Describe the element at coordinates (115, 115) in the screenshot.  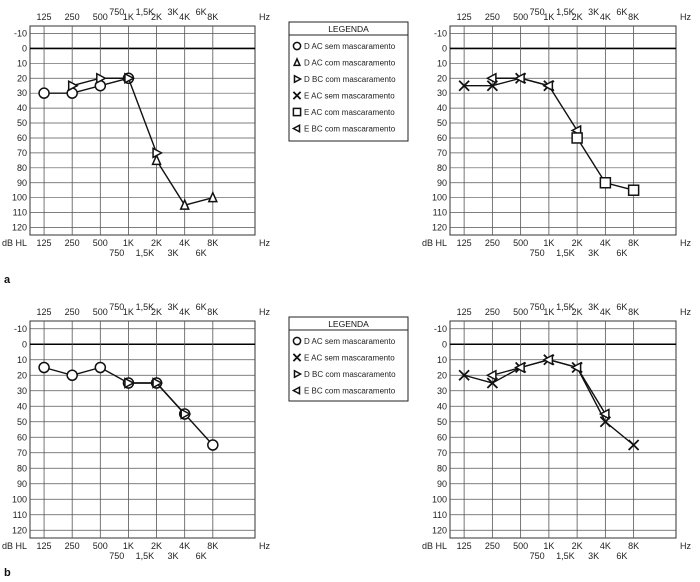
I see `series-line-tri-right` at that location.